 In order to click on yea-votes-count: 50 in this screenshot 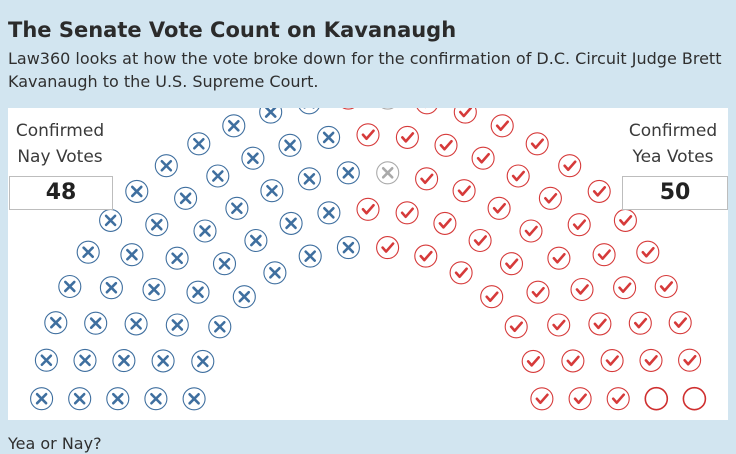, I will do `click(675, 193)`.